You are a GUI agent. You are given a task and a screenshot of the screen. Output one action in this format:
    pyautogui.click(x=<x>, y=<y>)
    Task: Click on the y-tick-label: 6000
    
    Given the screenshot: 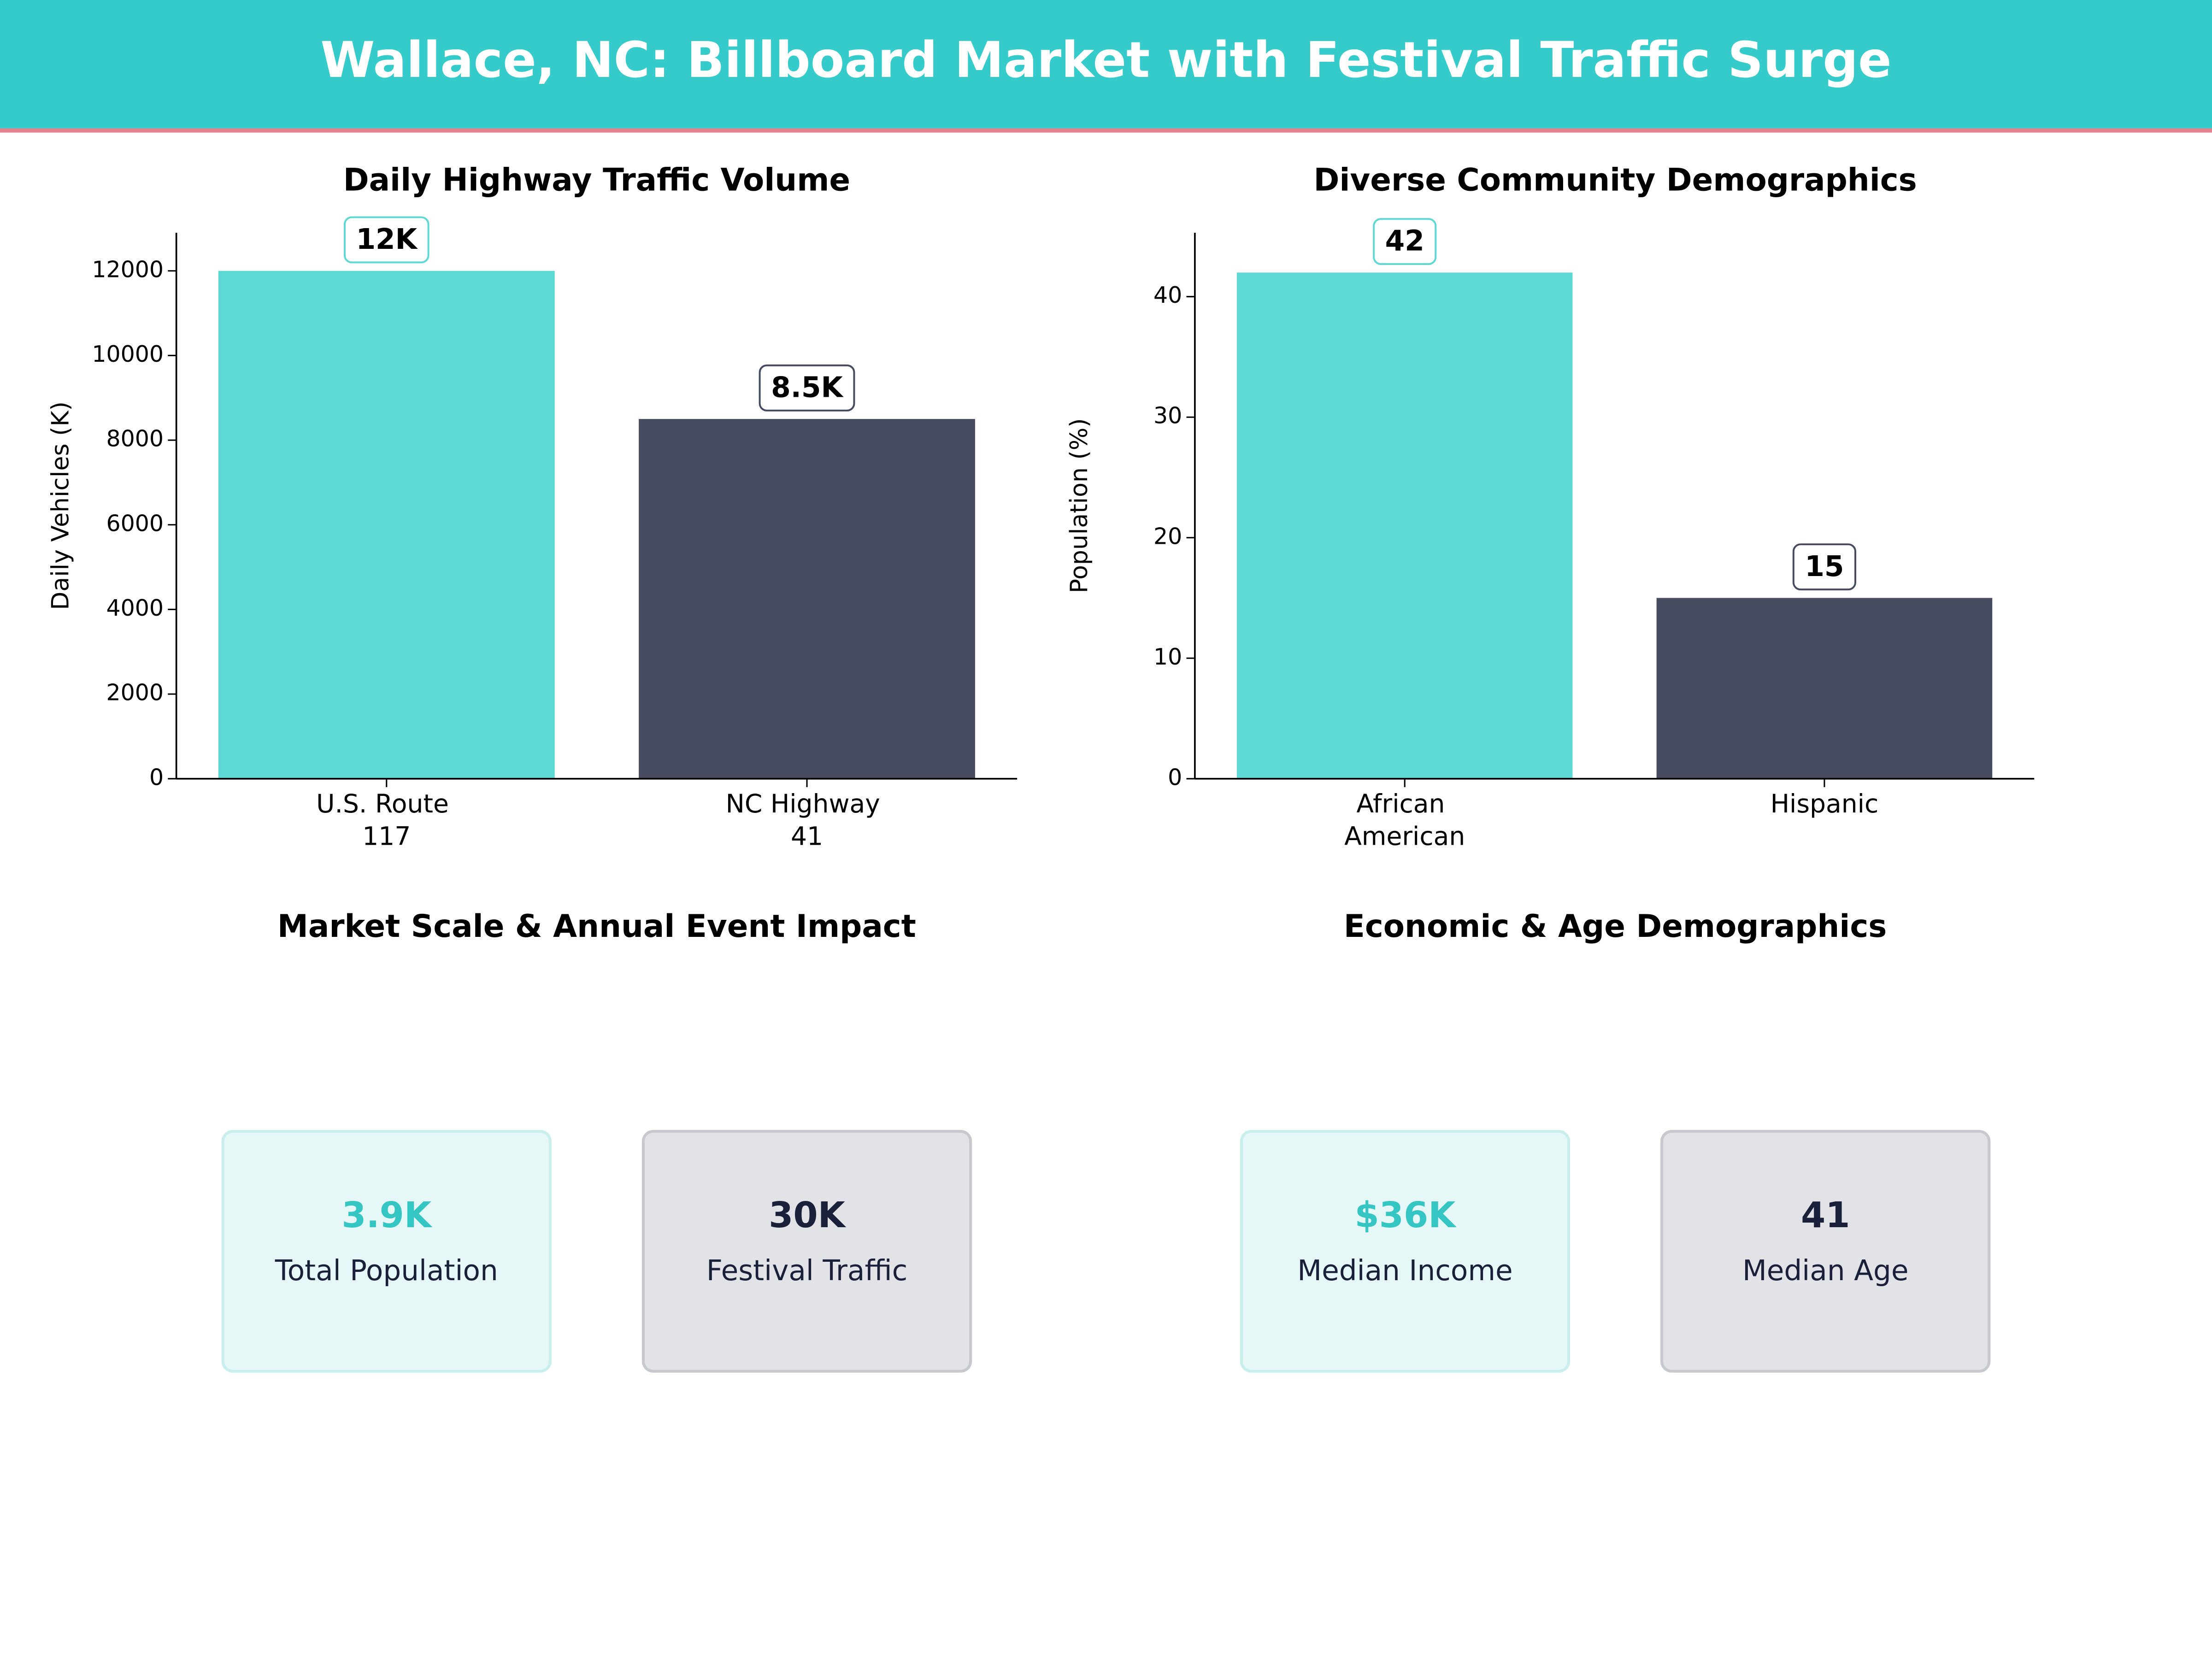 What is the action you would take?
    pyautogui.click(x=135, y=523)
    